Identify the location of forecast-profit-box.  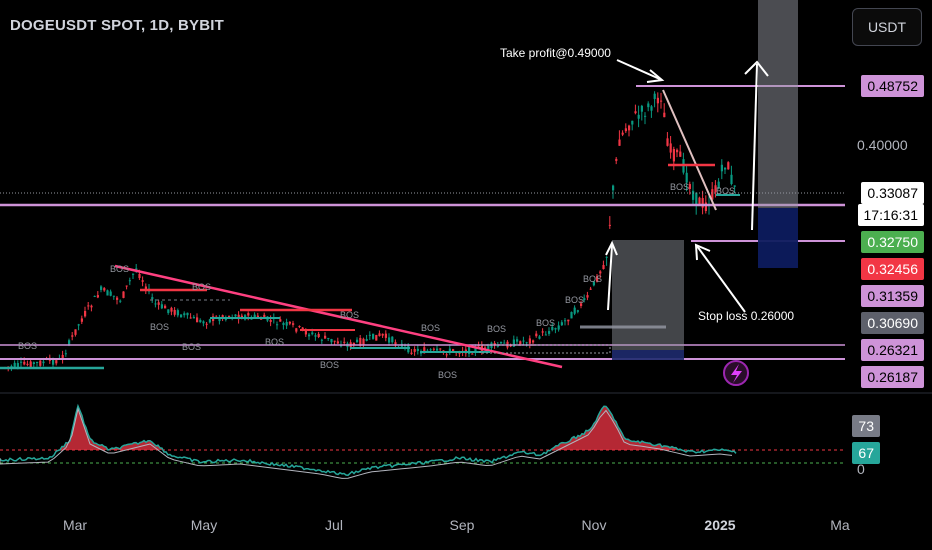
(778, 104).